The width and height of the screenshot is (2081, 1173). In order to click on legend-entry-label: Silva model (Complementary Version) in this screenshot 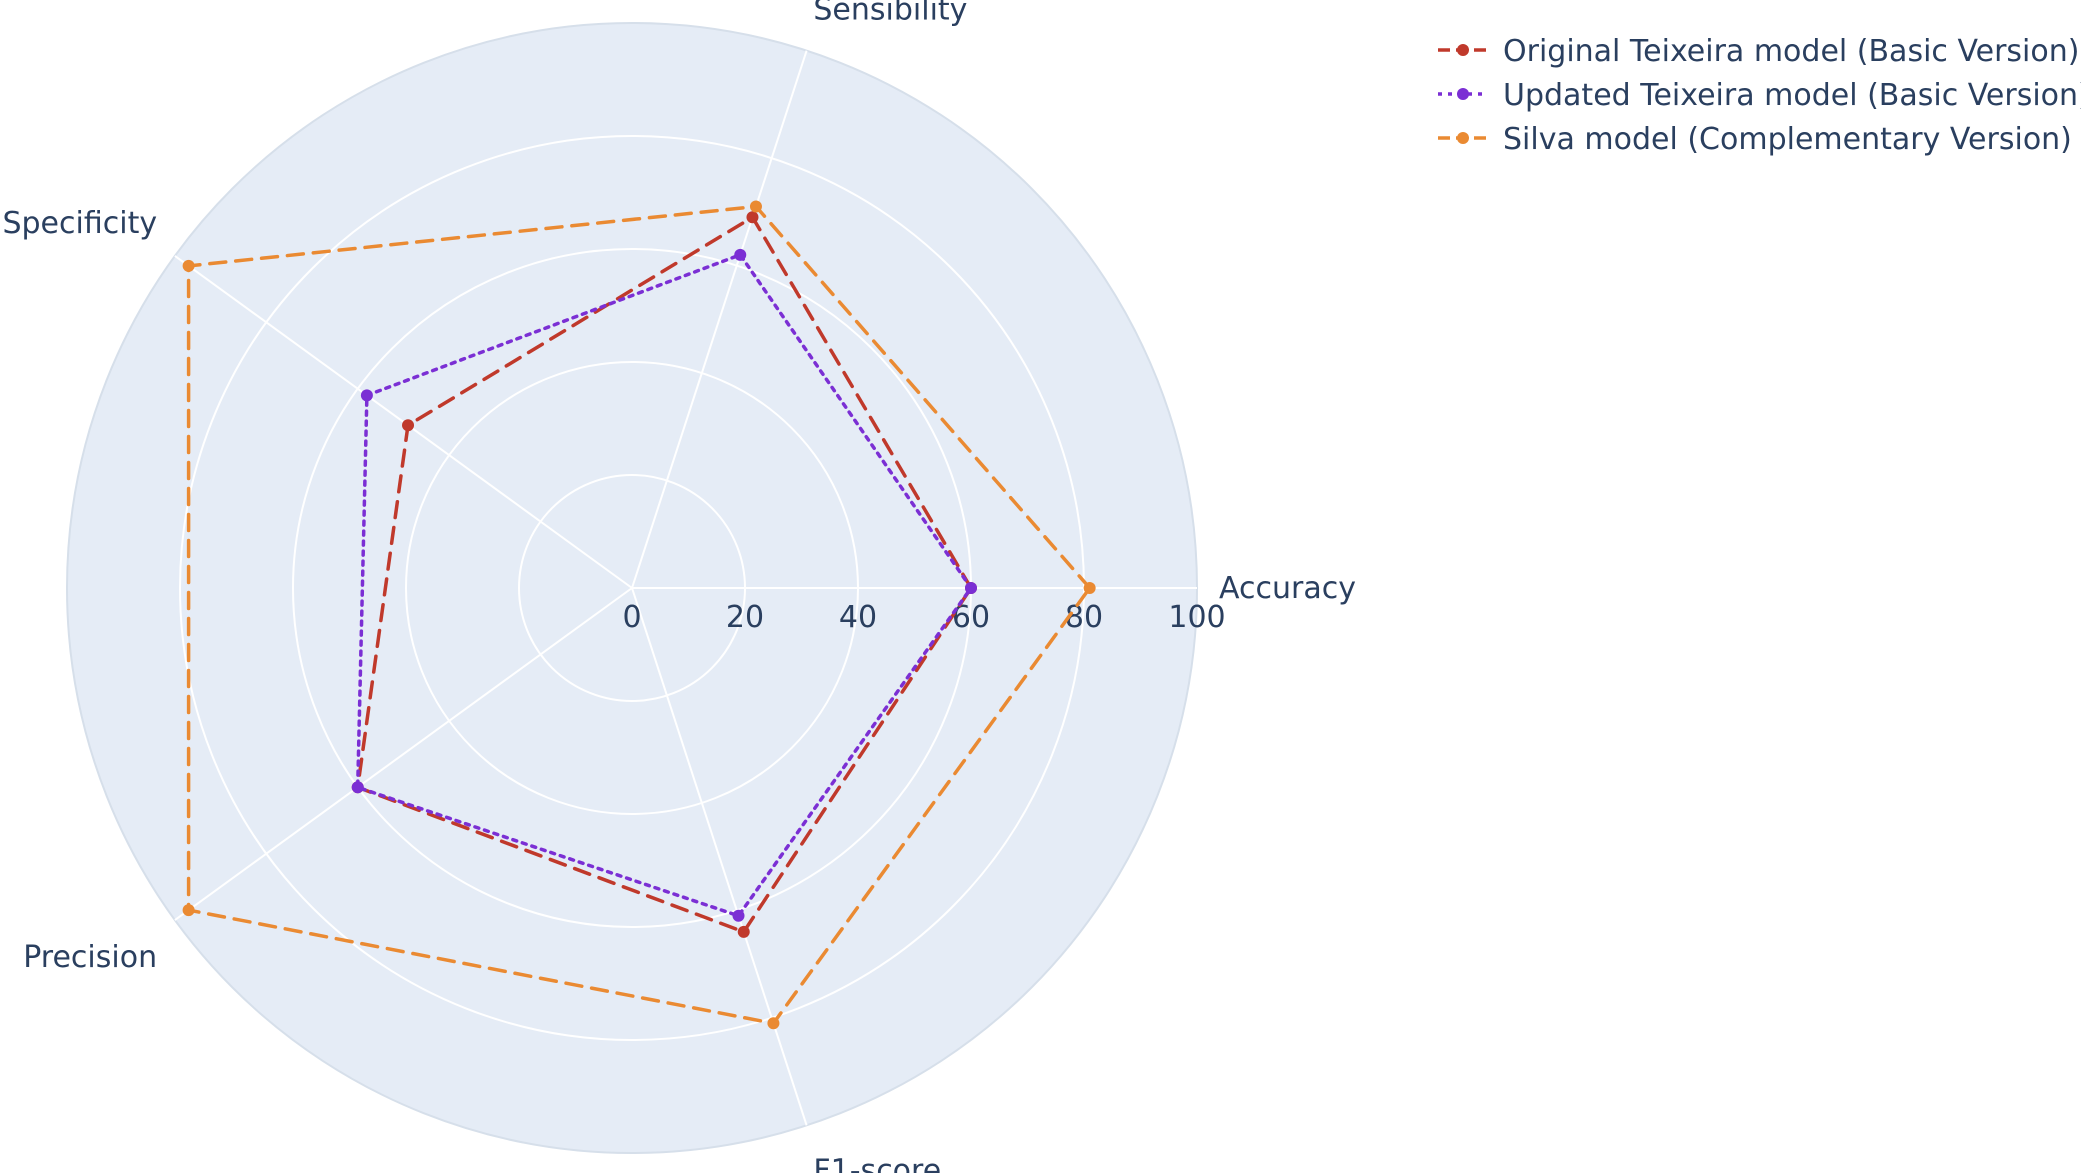, I will do `click(1787, 139)`.